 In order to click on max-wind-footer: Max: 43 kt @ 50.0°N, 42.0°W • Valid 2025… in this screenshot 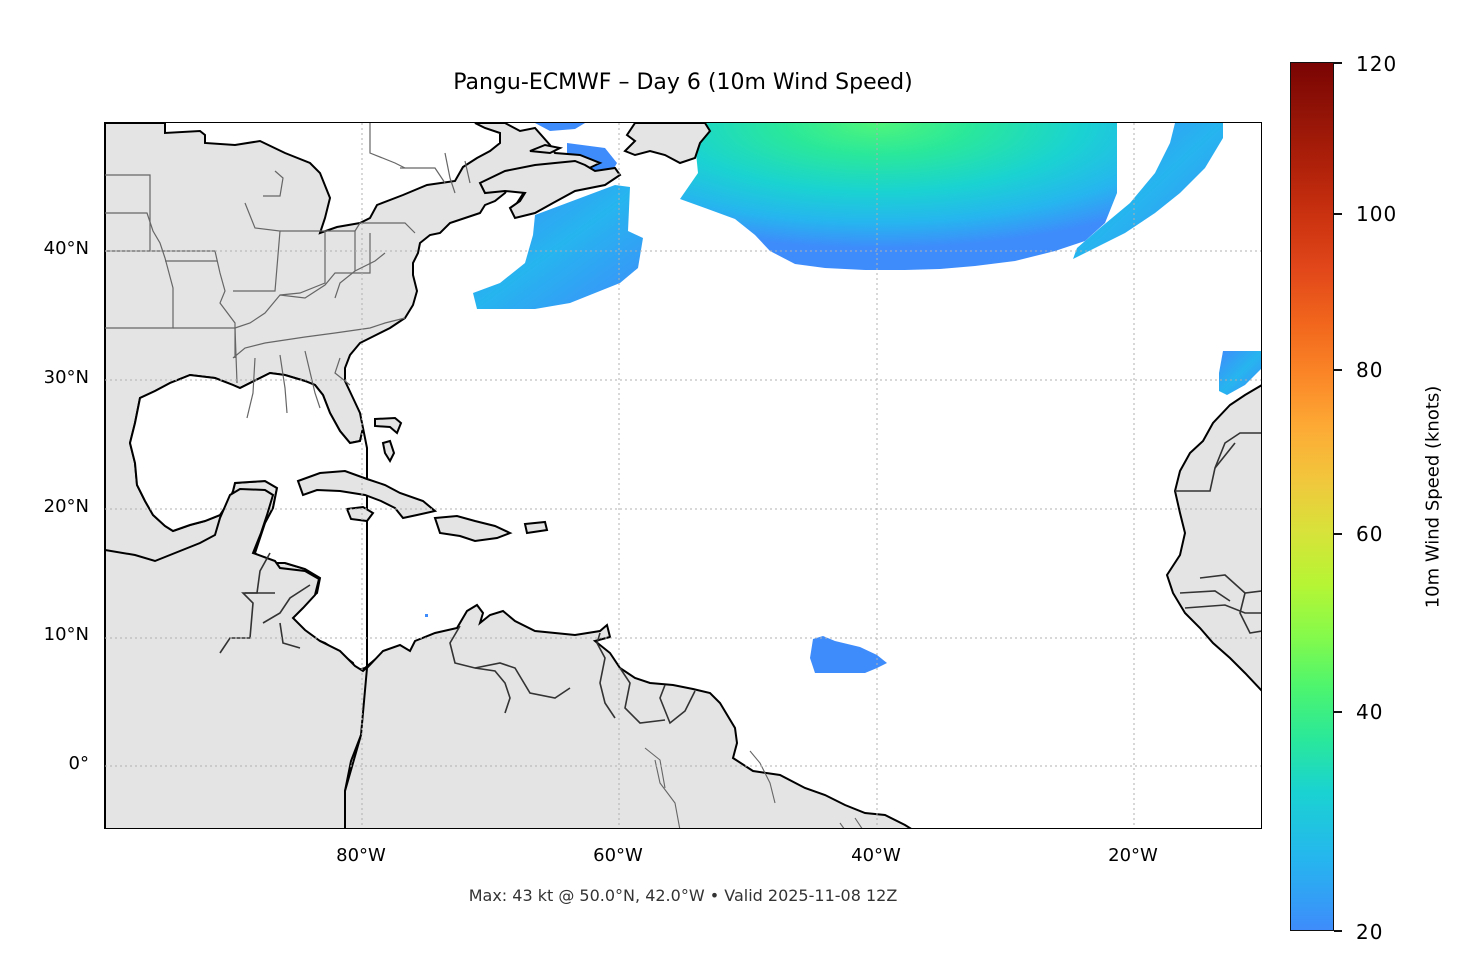, I will do `click(683, 895)`.